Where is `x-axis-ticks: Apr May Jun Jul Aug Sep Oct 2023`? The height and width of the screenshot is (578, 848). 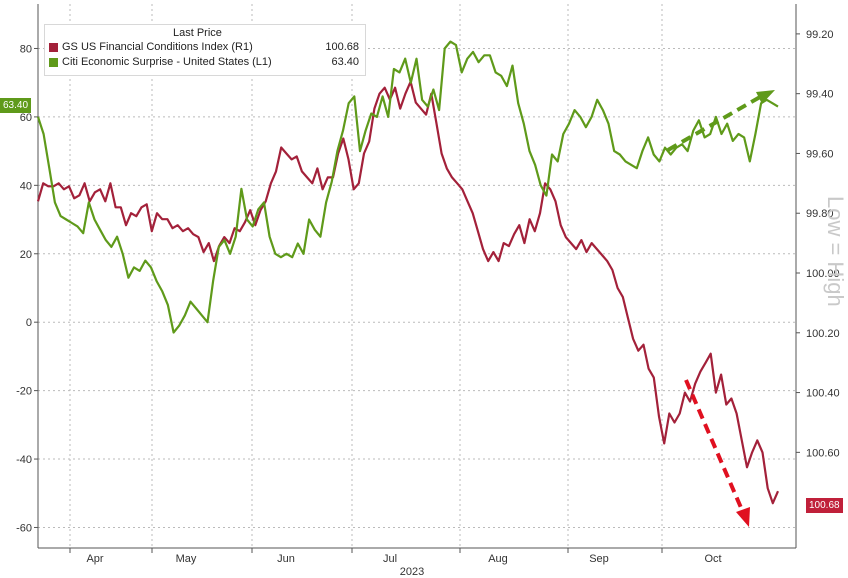
x-axis-ticks: Apr May Jun Jul Aug Sep Oct 2023 is located at coordinates (395, 563).